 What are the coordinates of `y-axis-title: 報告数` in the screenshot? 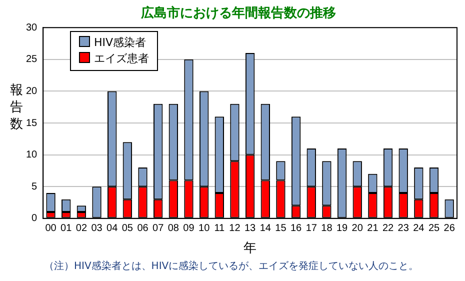 It's located at (17, 107).